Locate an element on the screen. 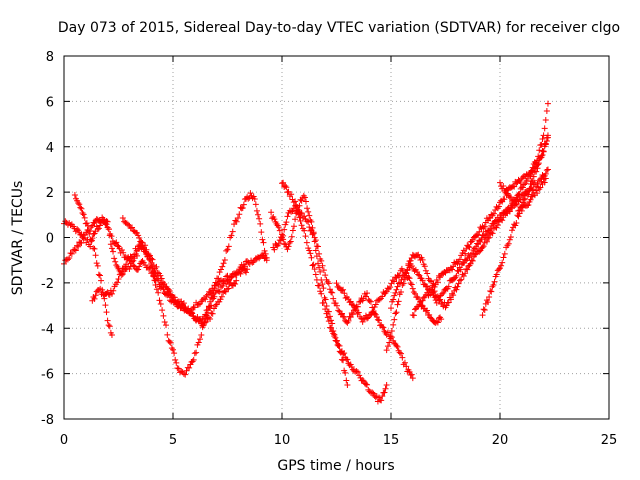  series-track-l is located at coordinates (480, 226).